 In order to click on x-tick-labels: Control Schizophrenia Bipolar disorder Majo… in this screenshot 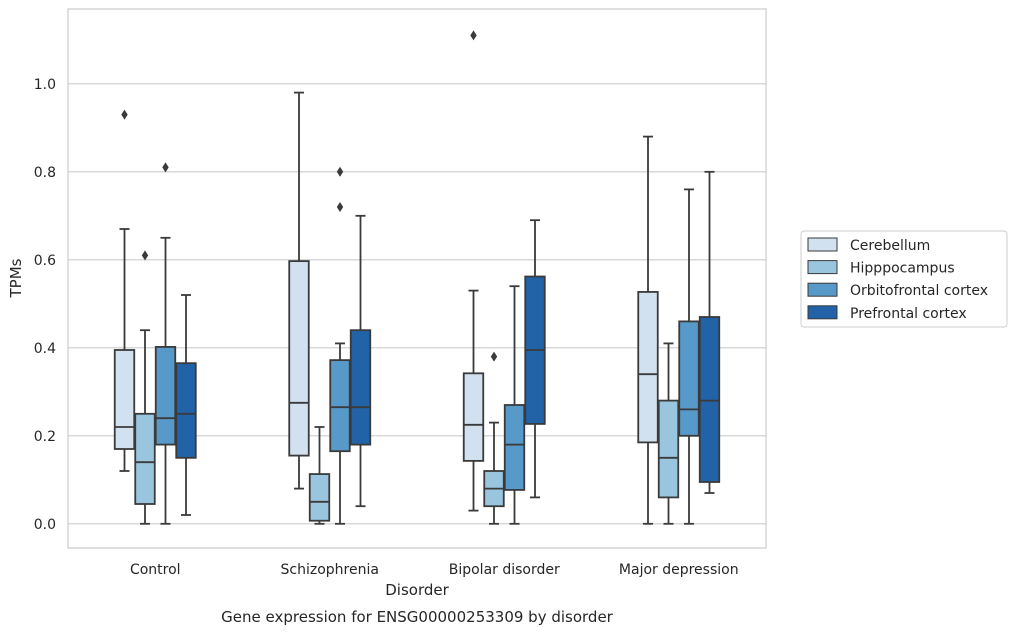, I will do `click(434, 570)`.